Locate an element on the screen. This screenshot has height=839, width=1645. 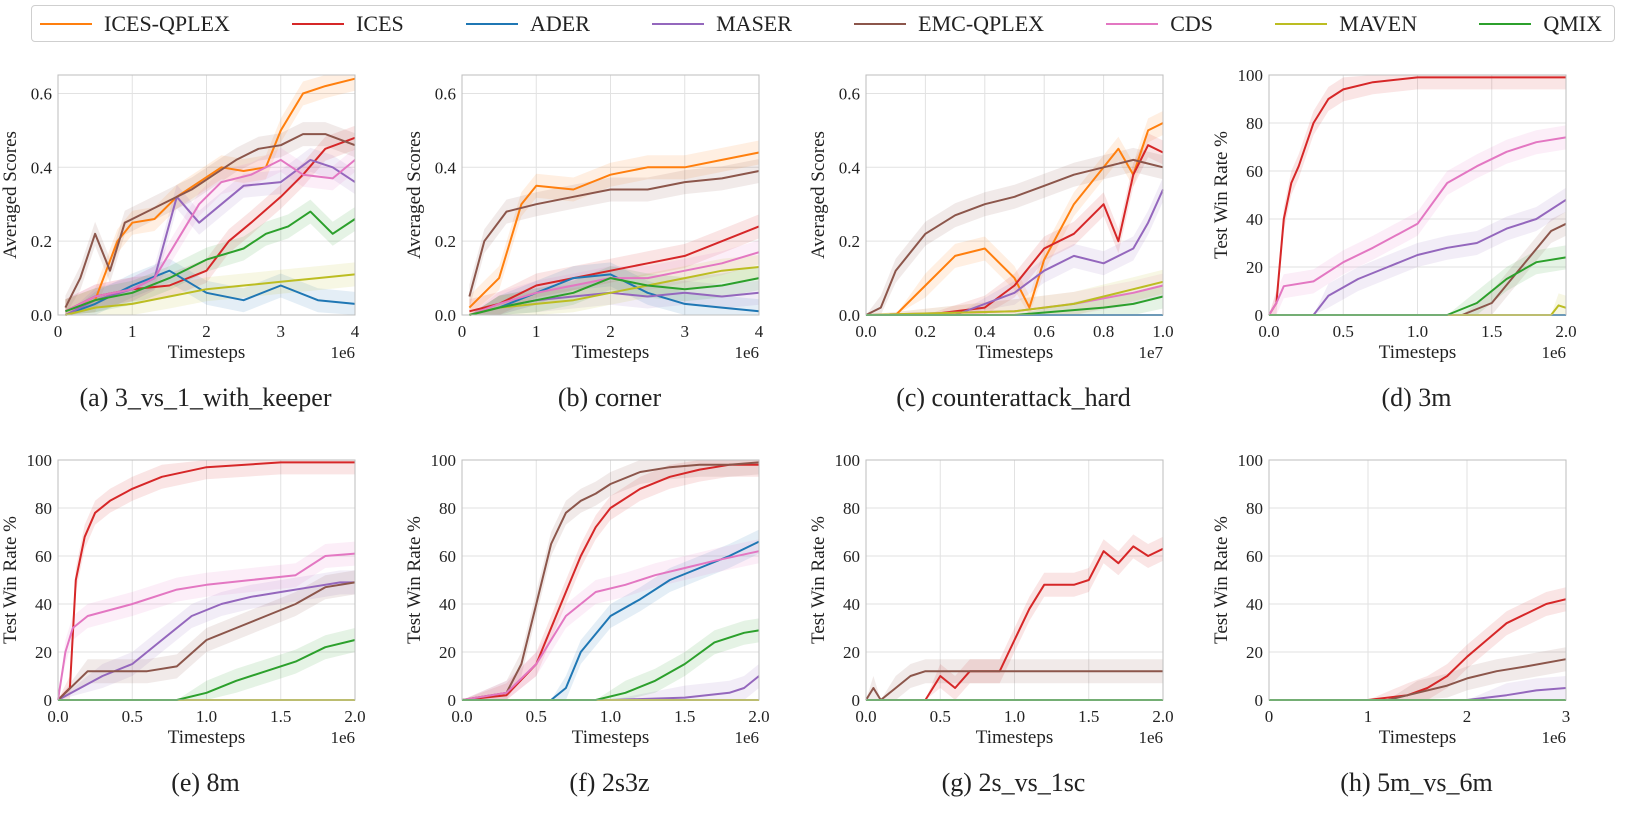
legend-item: MASER is located at coordinates (722, 24).